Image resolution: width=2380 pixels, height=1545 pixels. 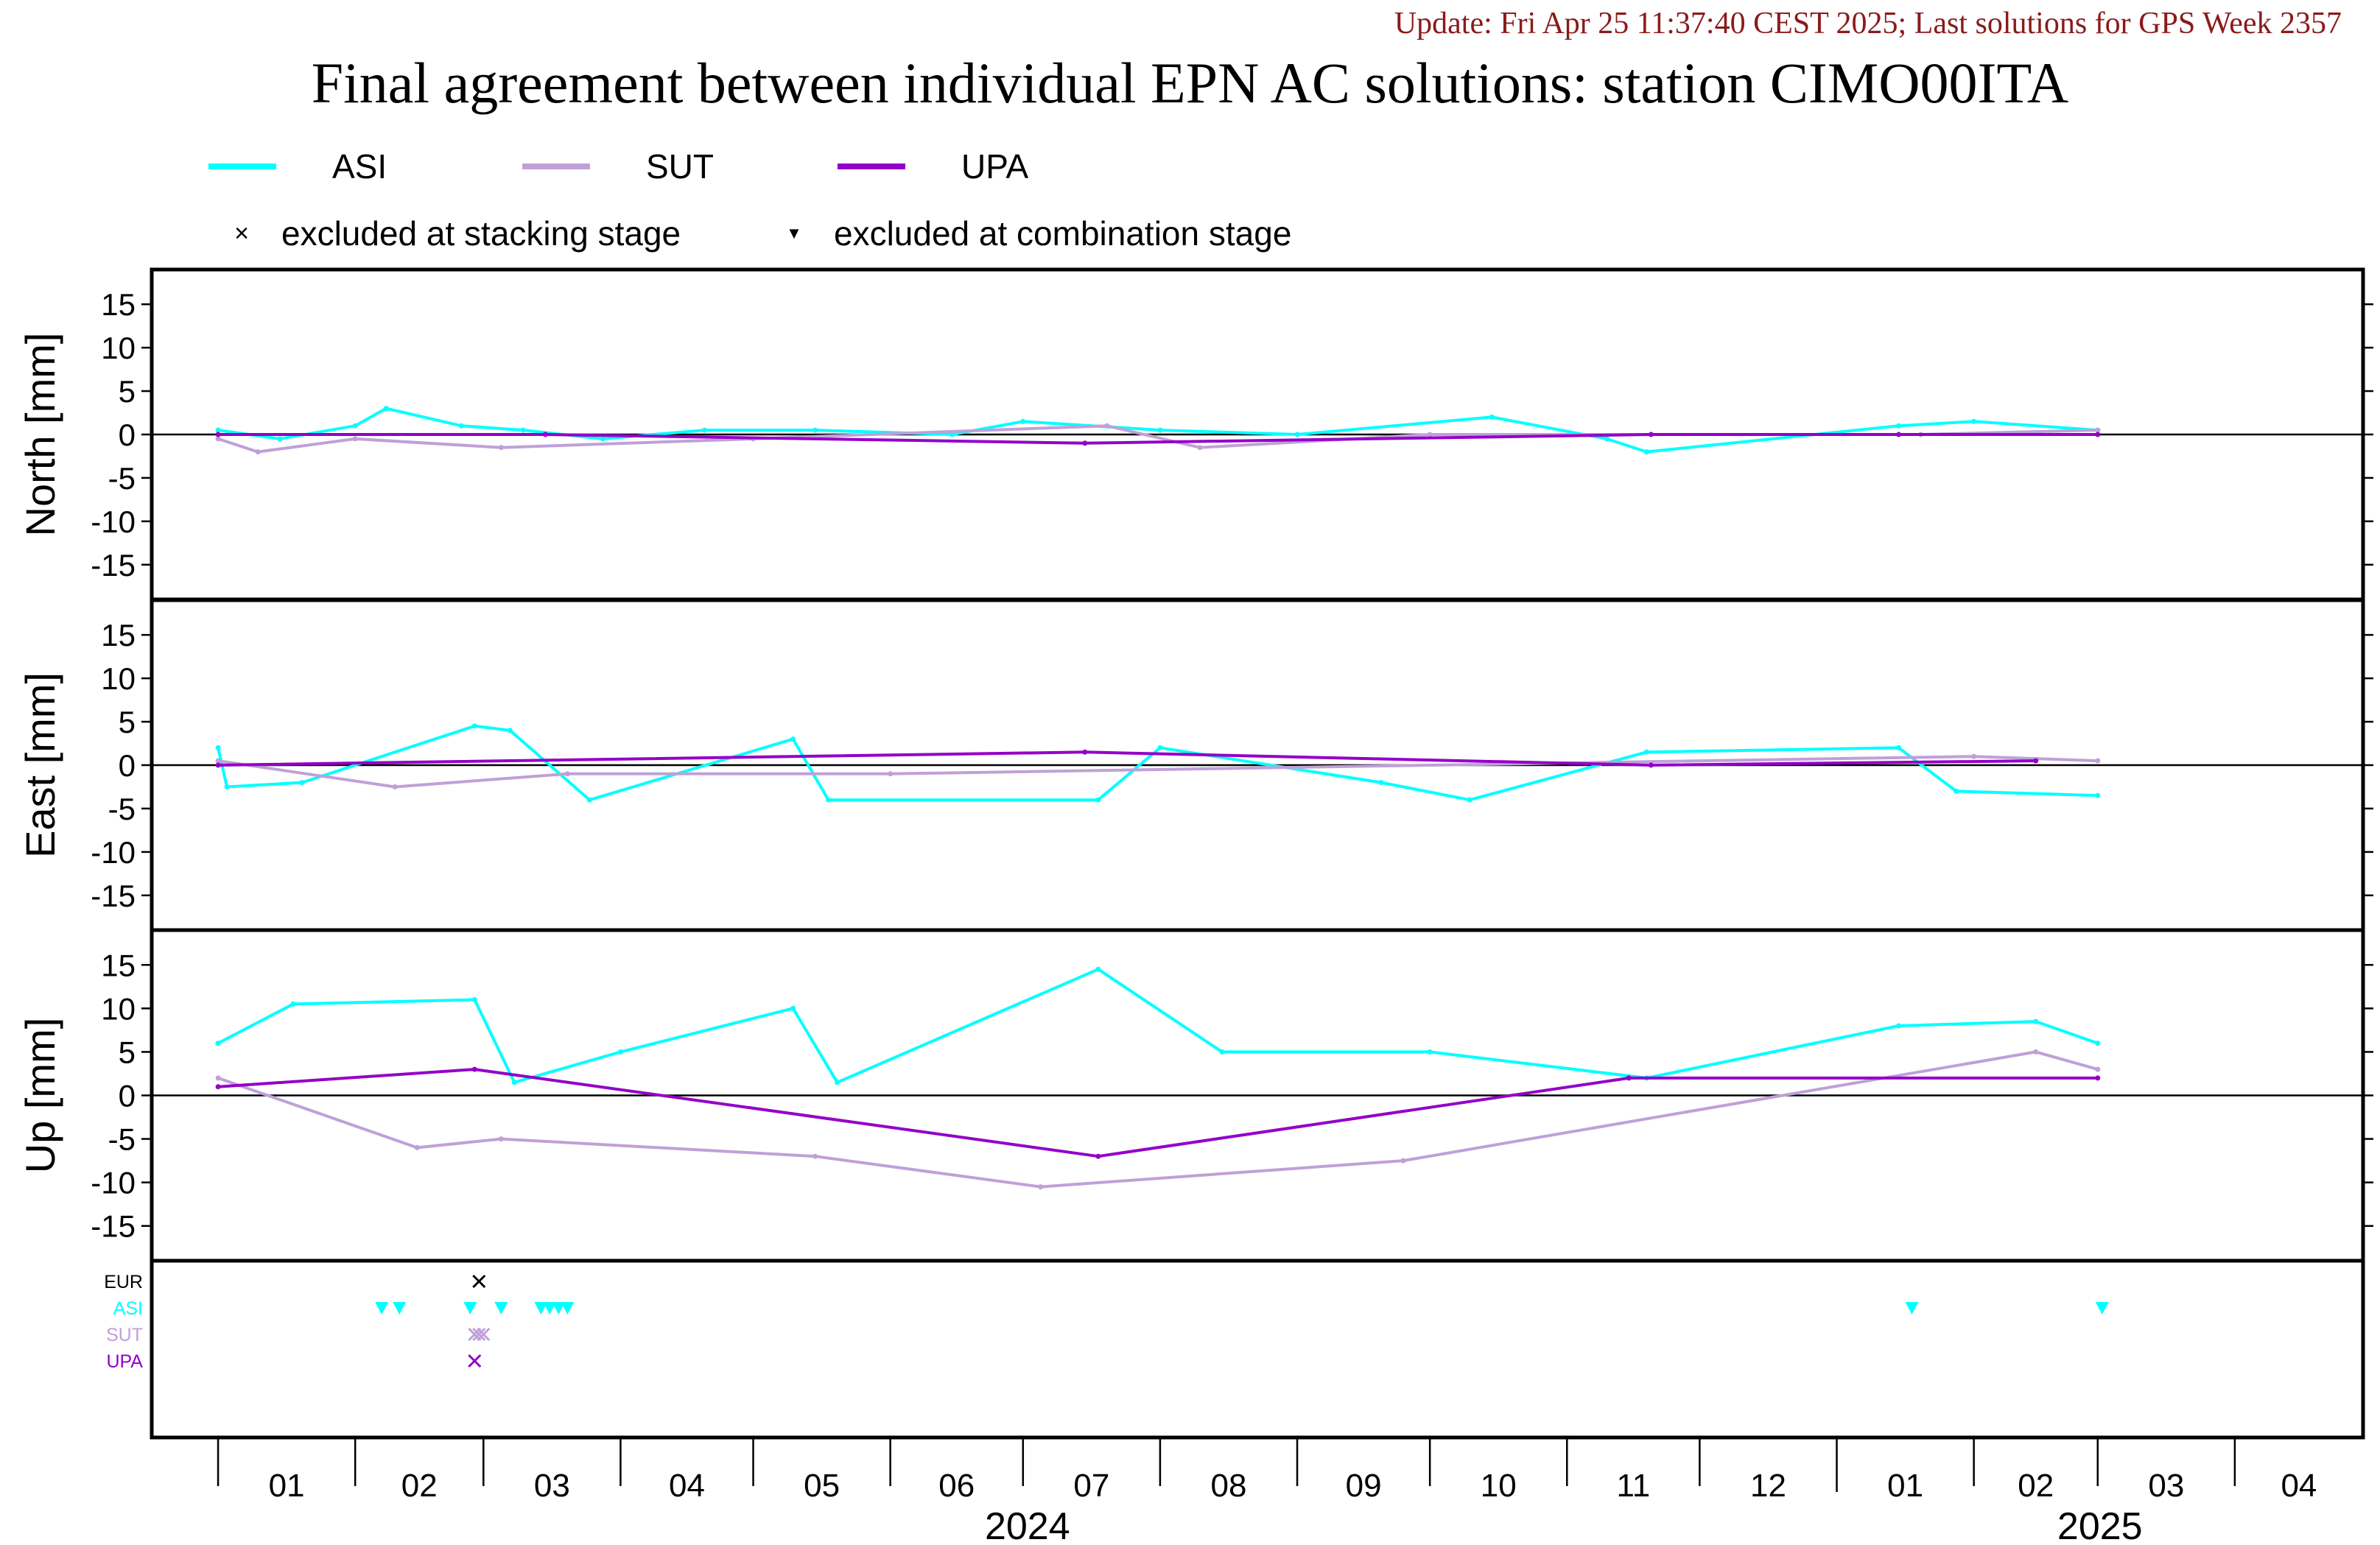 What do you see at coordinates (124, 1361) in the screenshot?
I see `exclusion-row-label: UPA` at bounding box center [124, 1361].